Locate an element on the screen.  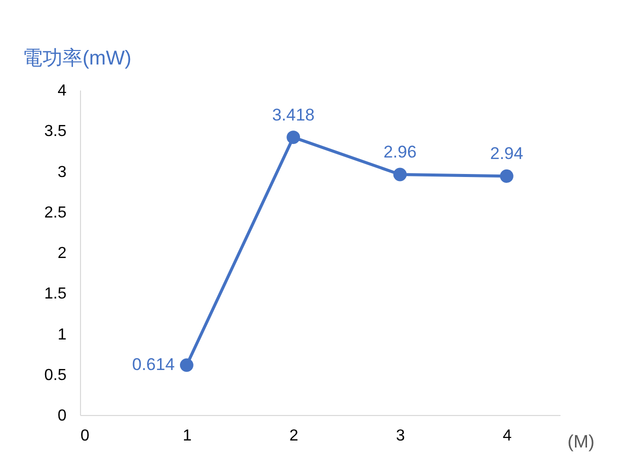
y-tick-label: 3 is located at coordinates (62, 172).